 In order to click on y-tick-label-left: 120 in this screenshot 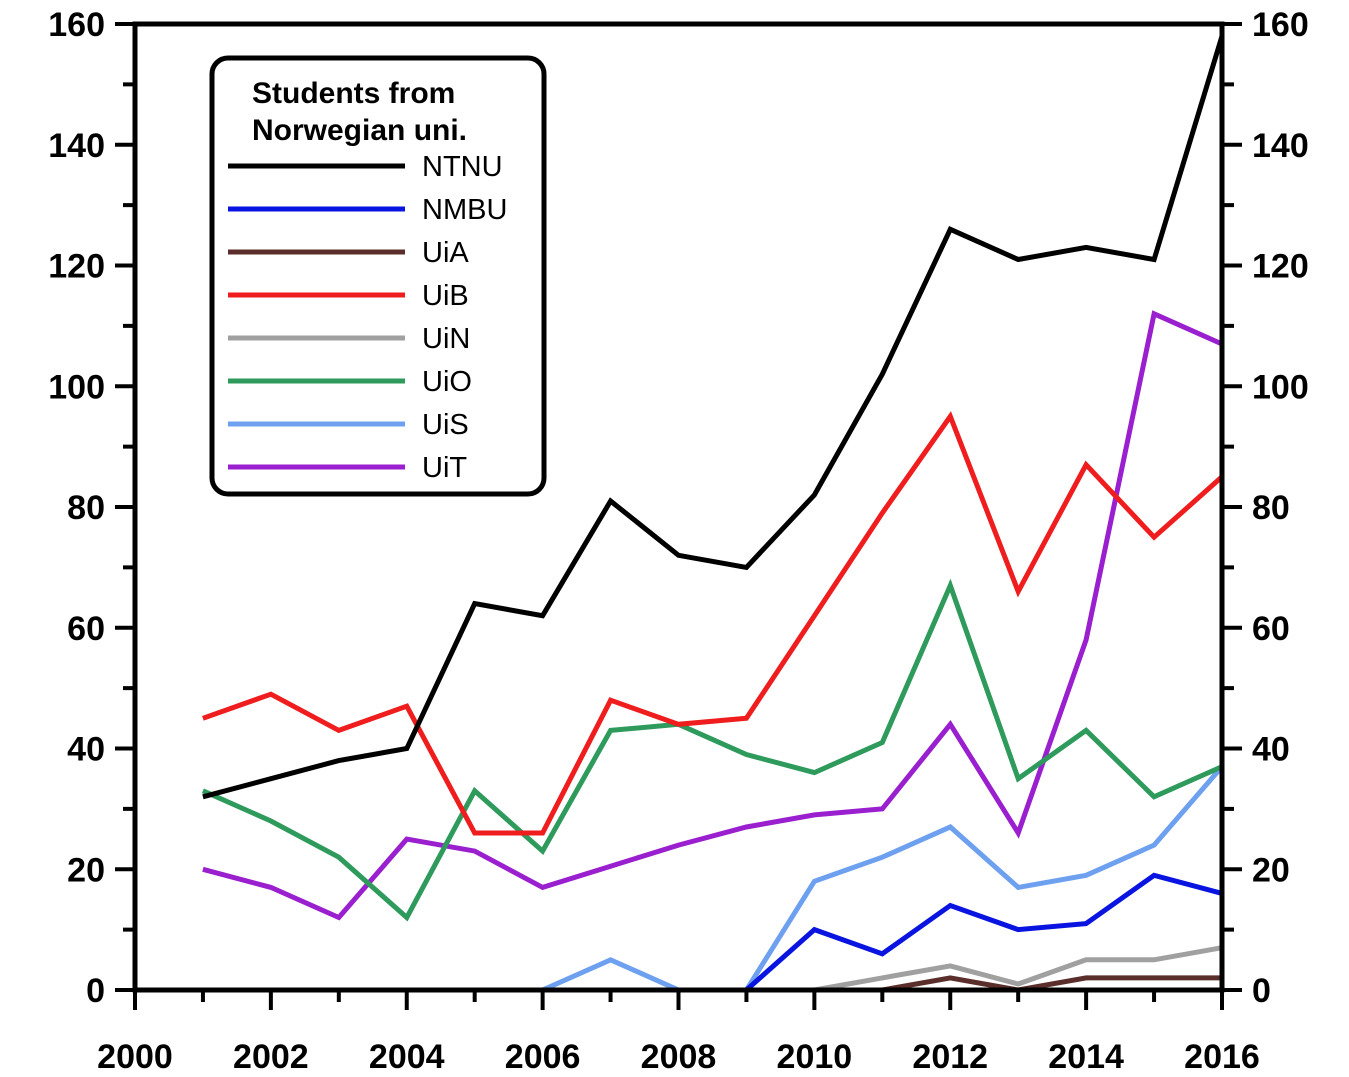, I will do `click(76, 267)`.